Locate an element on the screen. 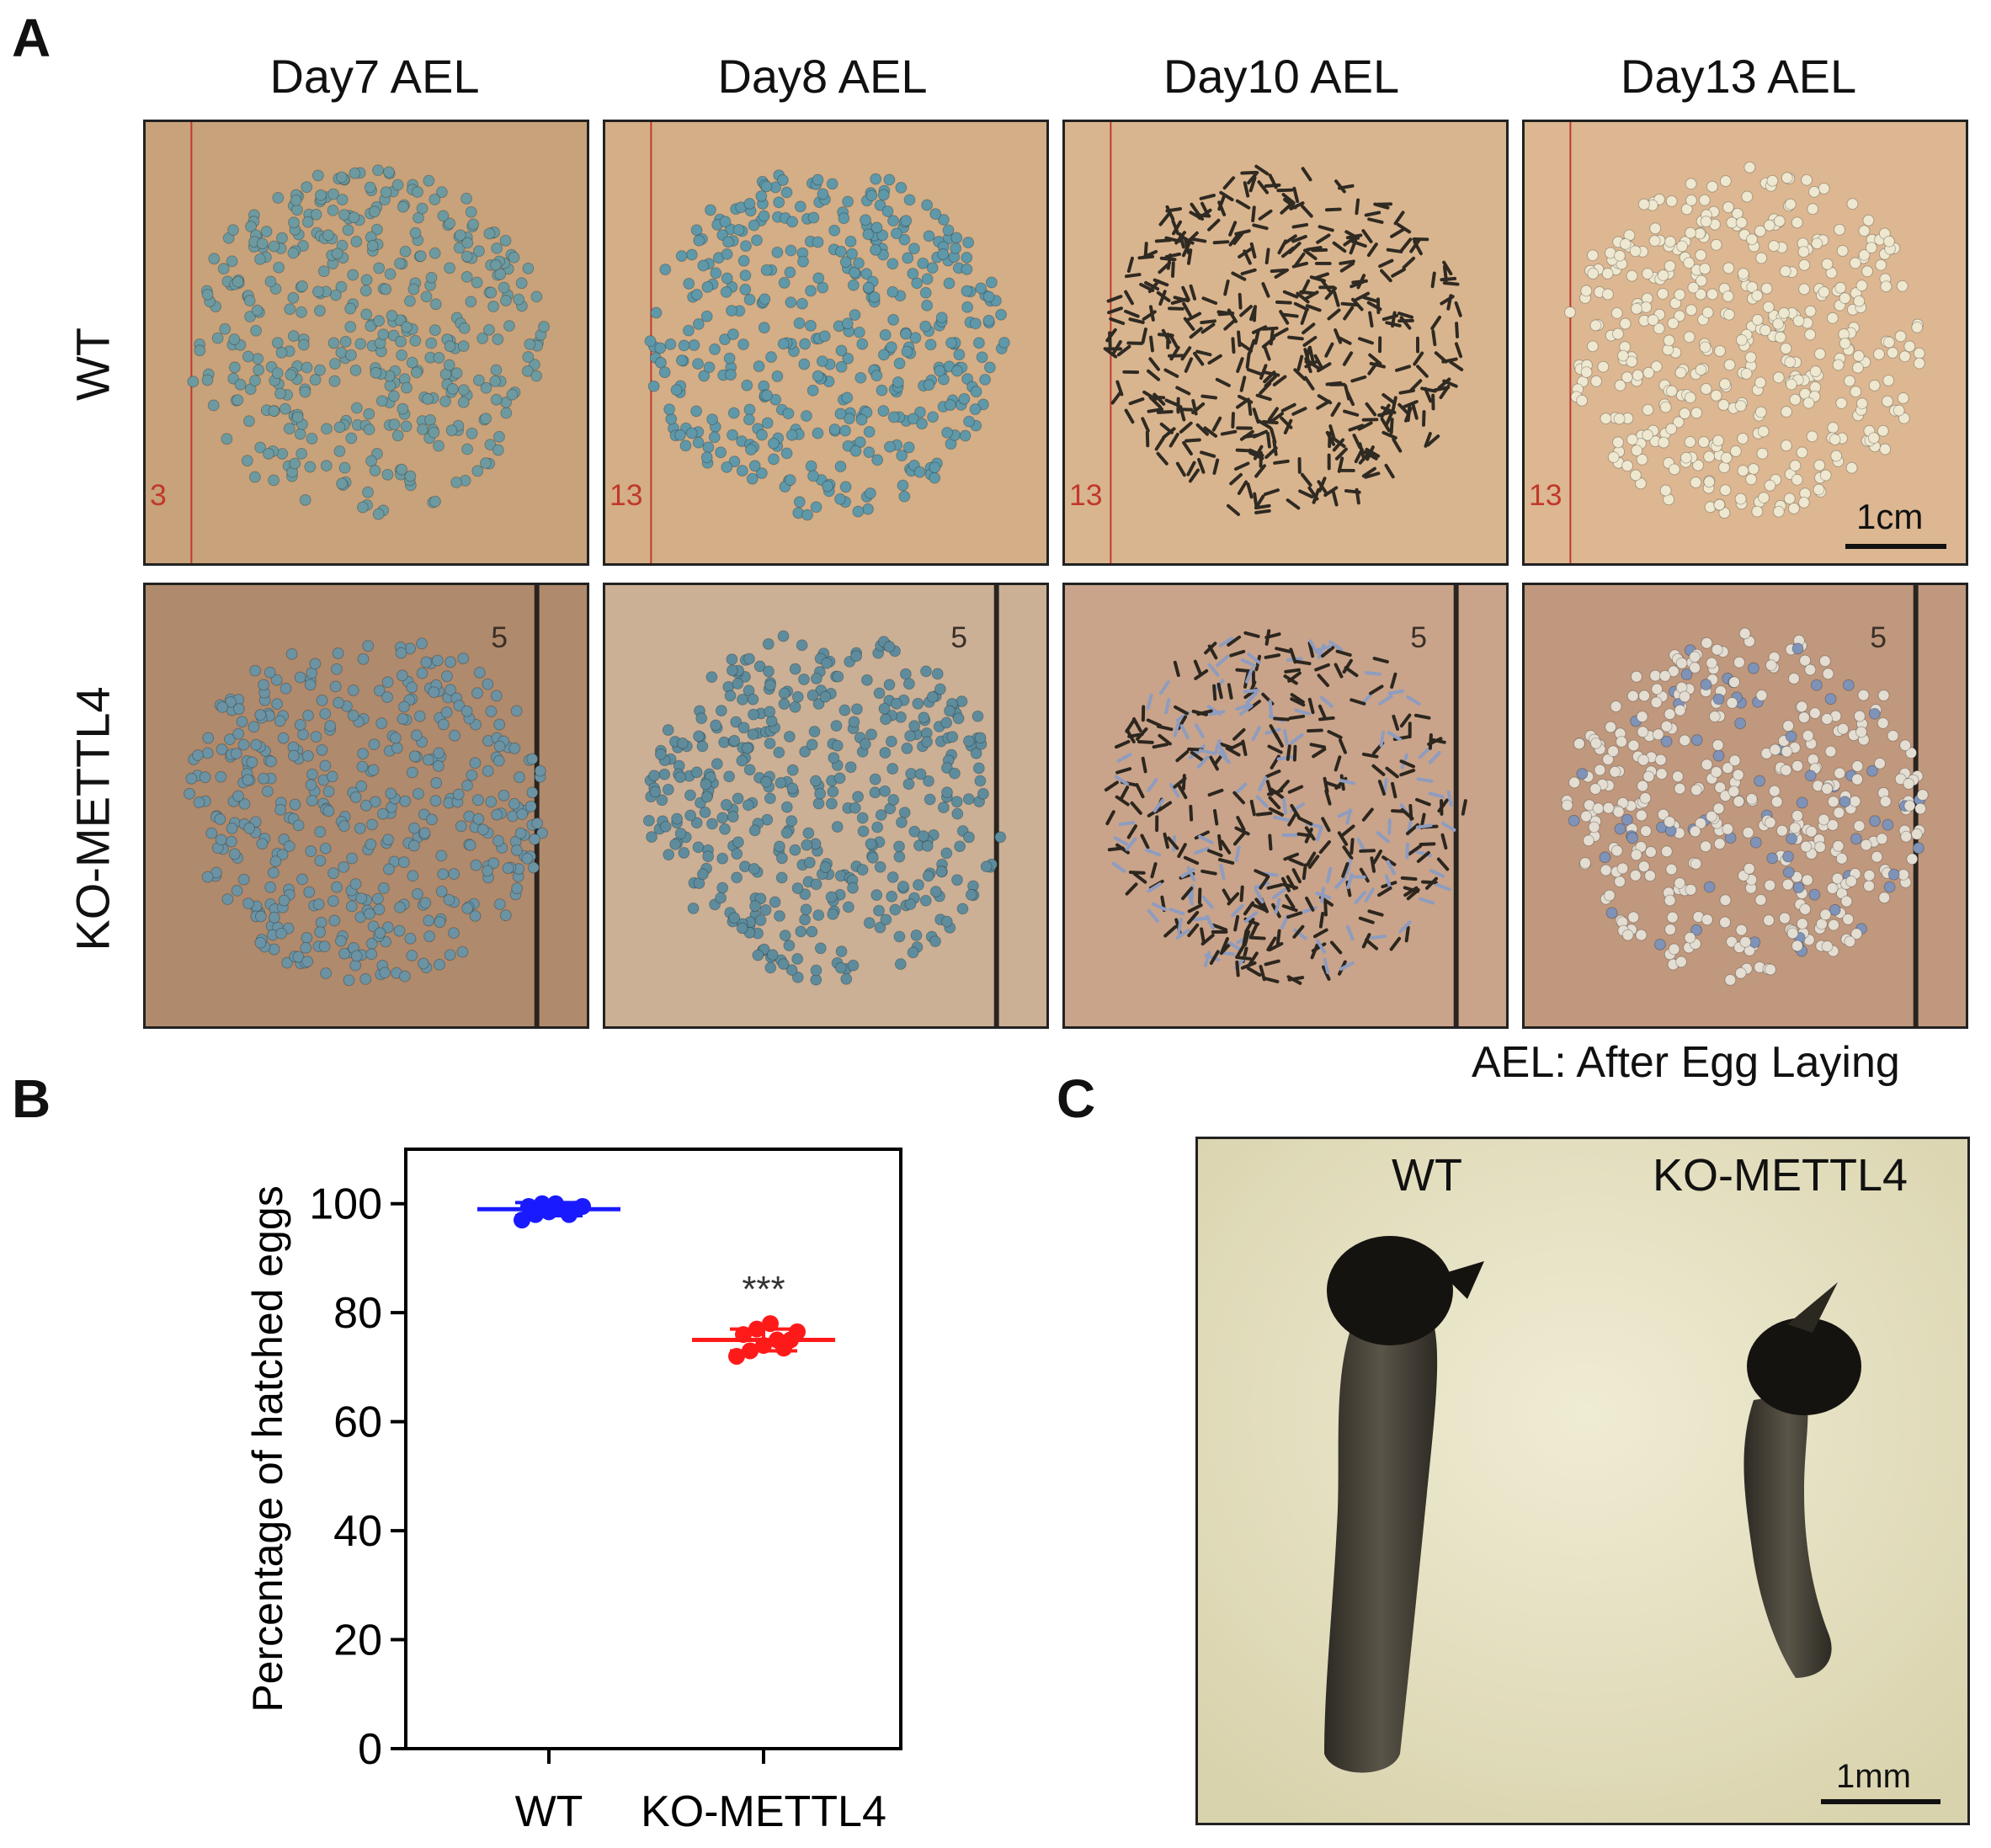 The image size is (1991, 1848). wt-day10-photo-grid-mark: 13 is located at coordinates (1086, 495).